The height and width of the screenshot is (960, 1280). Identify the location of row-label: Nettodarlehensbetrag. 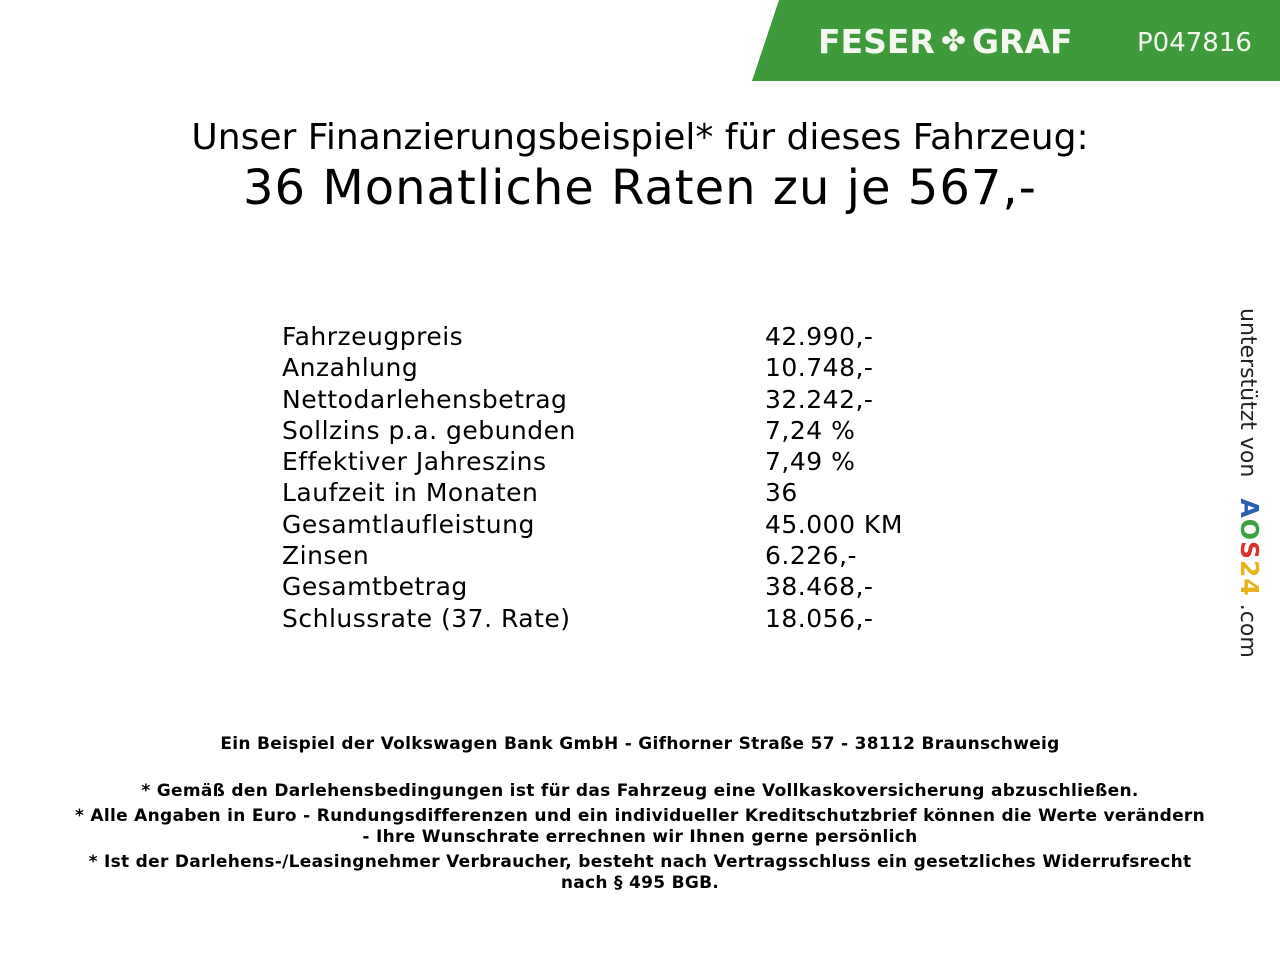
(425, 399).